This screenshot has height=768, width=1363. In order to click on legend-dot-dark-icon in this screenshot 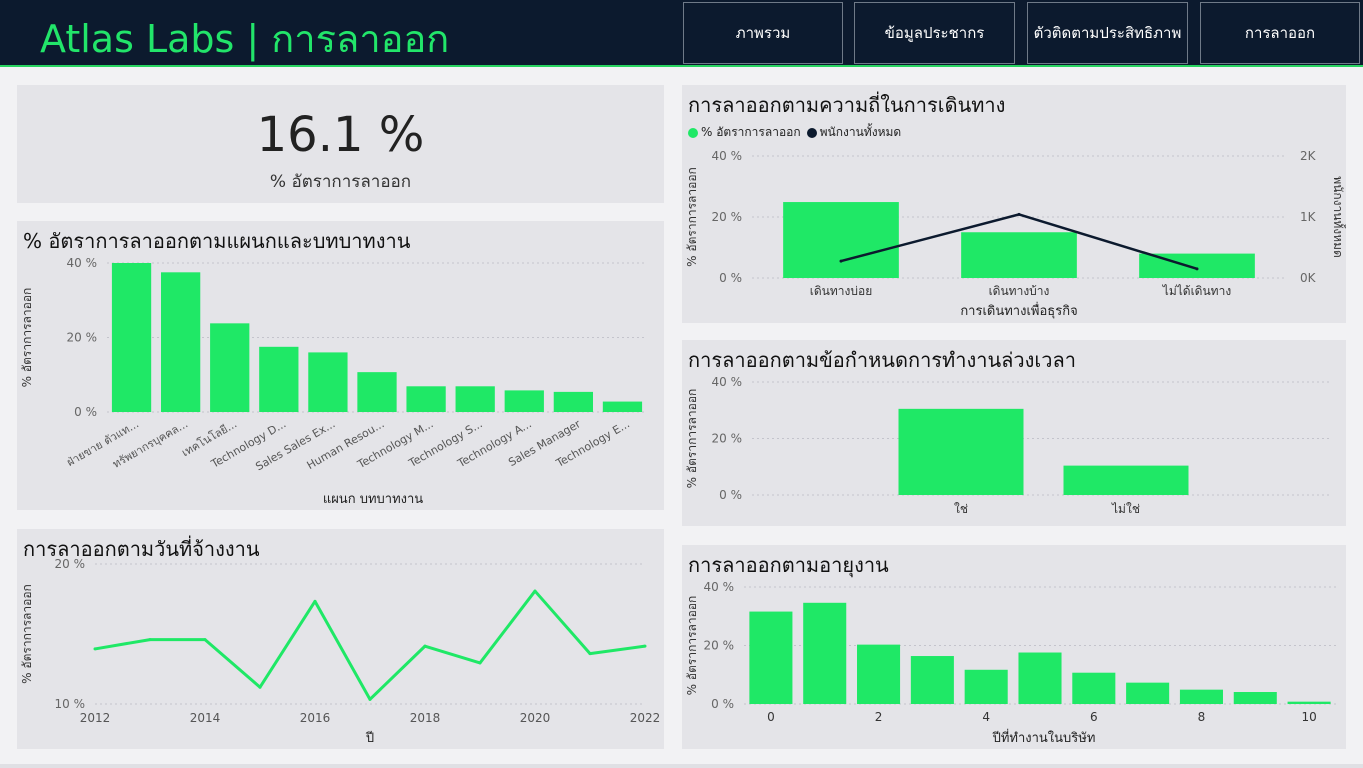, I will do `click(811, 132)`.